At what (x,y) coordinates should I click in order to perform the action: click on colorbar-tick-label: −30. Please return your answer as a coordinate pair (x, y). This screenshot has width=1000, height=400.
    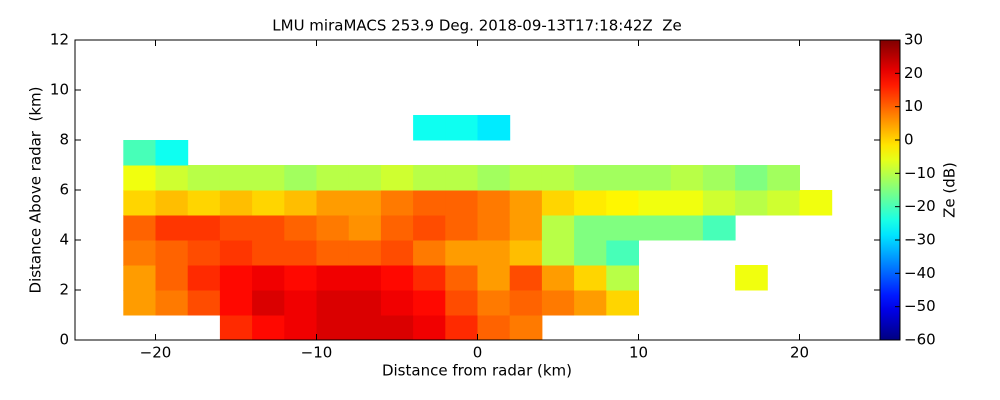
    Looking at the image, I should click on (920, 240).